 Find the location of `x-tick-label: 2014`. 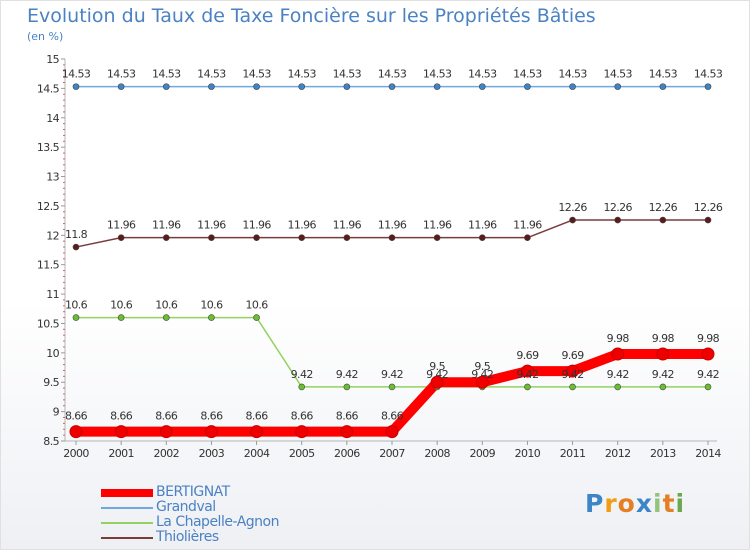

x-tick-label: 2014 is located at coordinates (708, 453).